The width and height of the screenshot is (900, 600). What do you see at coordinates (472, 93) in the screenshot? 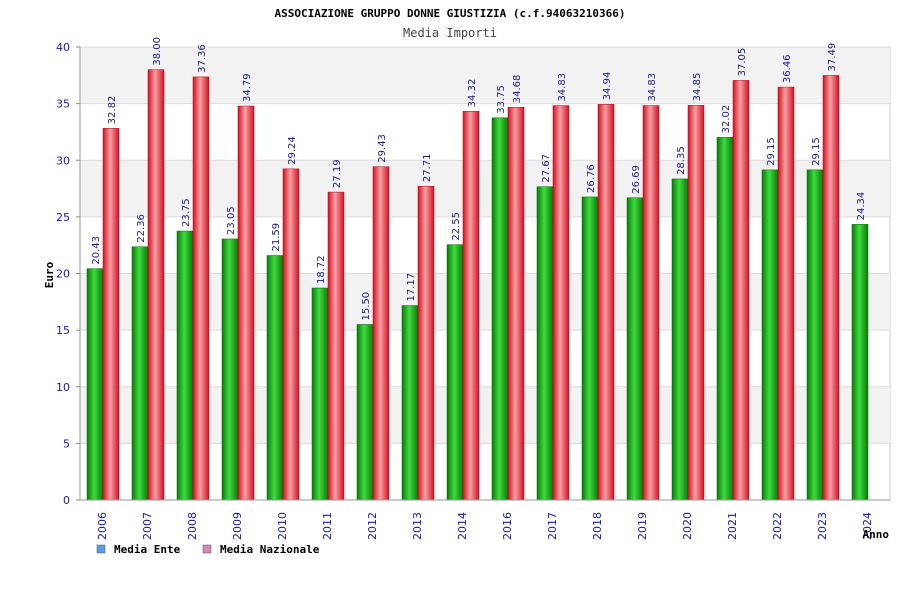
I see `data-label-media-nazionale-2014: 34.32` at bounding box center [472, 93].